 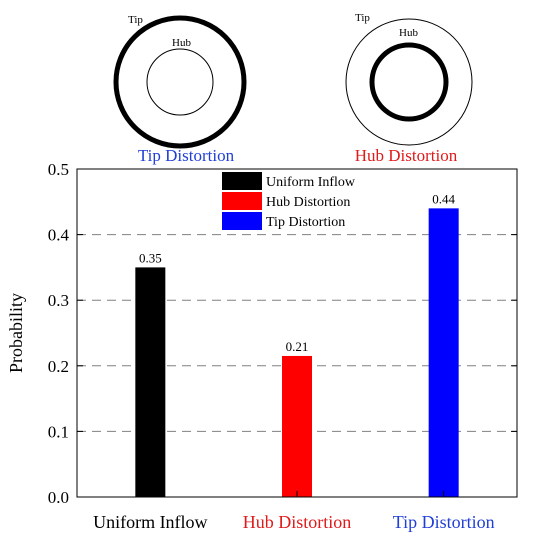 I want to click on y-axis-label: Probability, so click(x=16, y=333).